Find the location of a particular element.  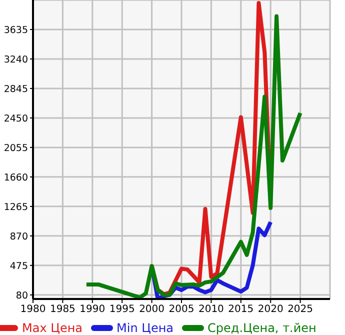

x-tick-label: 1980 is located at coordinates (33, 310).